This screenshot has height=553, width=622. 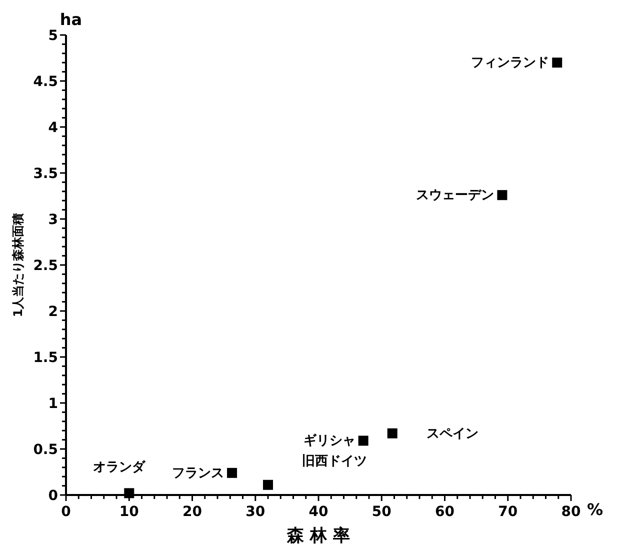 What do you see at coordinates (192, 512) in the screenshot?
I see `x-tick-label: 20` at bounding box center [192, 512].